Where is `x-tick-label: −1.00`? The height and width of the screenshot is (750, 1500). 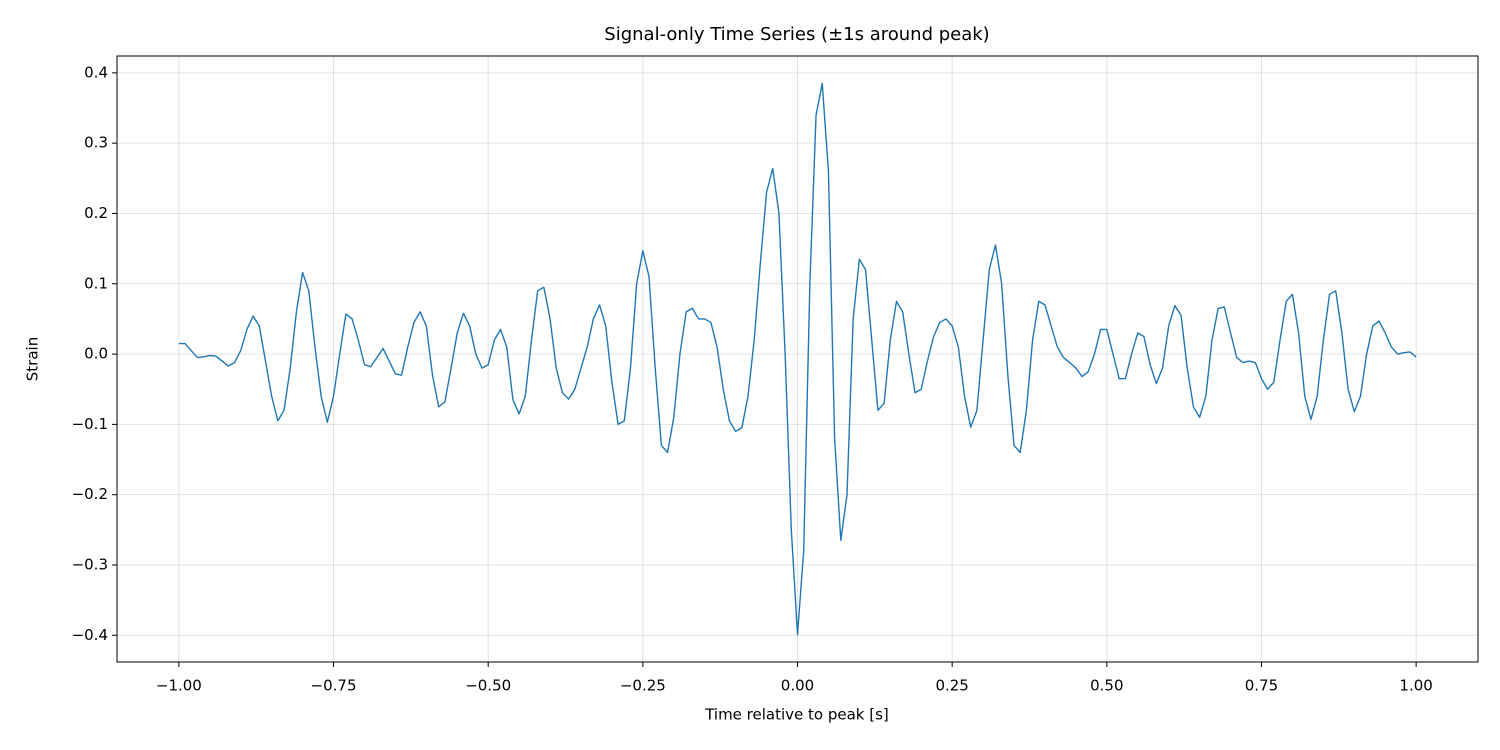
x-tick-label: −1.00 is located at coordinates (179, 686).